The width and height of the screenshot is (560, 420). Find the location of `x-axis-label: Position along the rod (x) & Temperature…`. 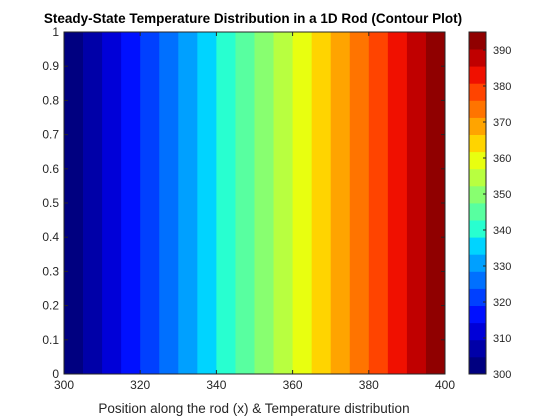

x-axis-label: Position along the rod (x) & Temperature… is located at coordinates (253, 408).